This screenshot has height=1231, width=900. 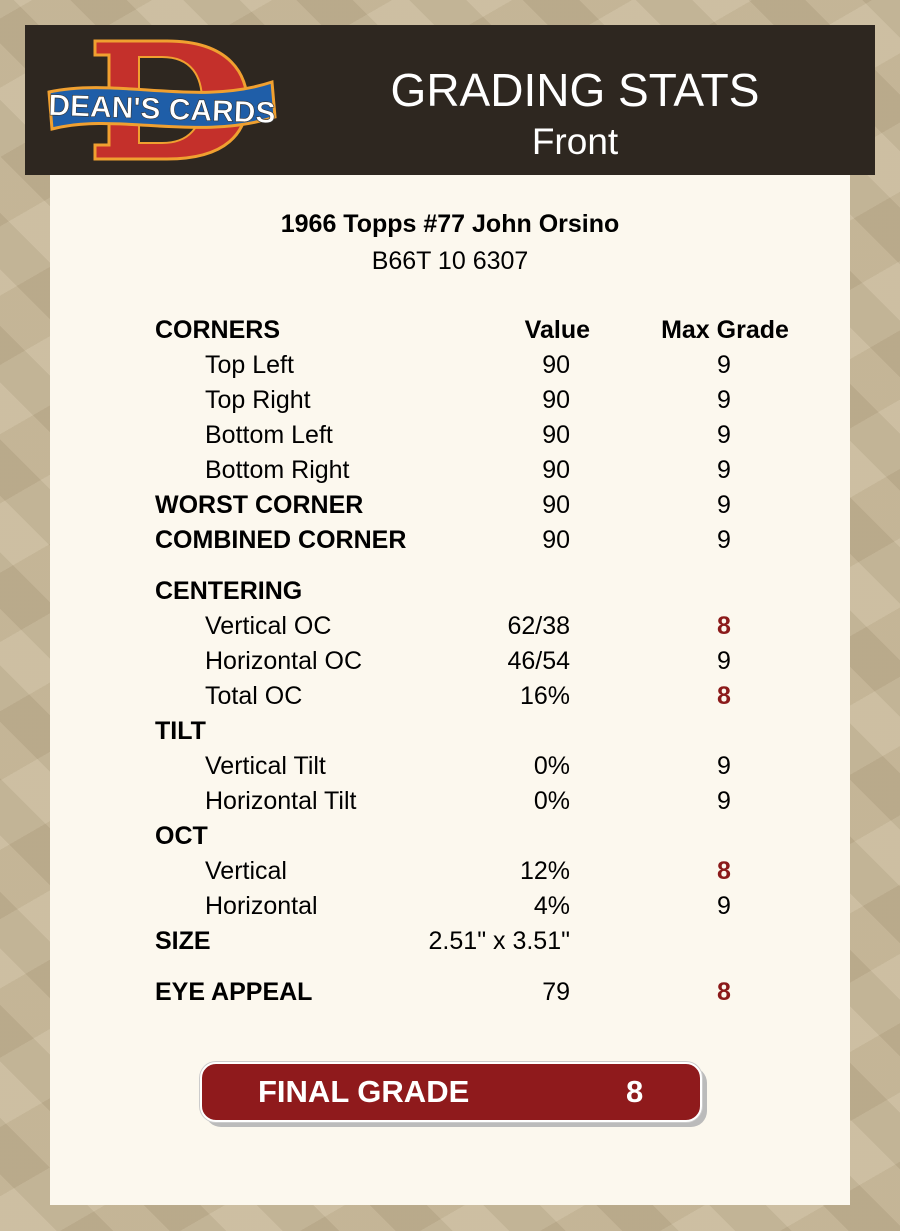 What do you see at coordinates (544, 871) in the screenshot?
I see `row-value: 12%` at bounding box center [544, 871].